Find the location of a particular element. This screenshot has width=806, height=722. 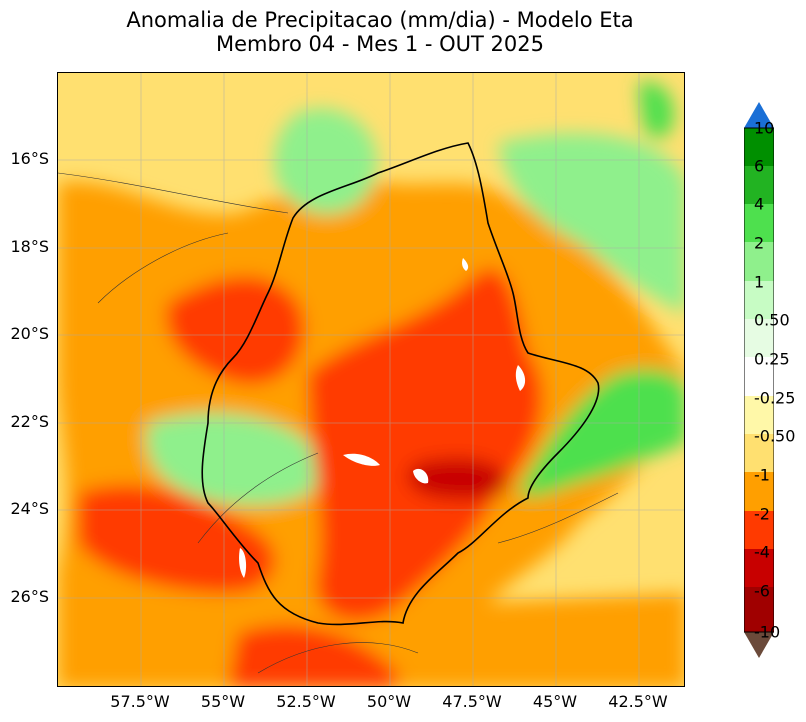

lat-label: 18°S is located at coordinates (29, 246).